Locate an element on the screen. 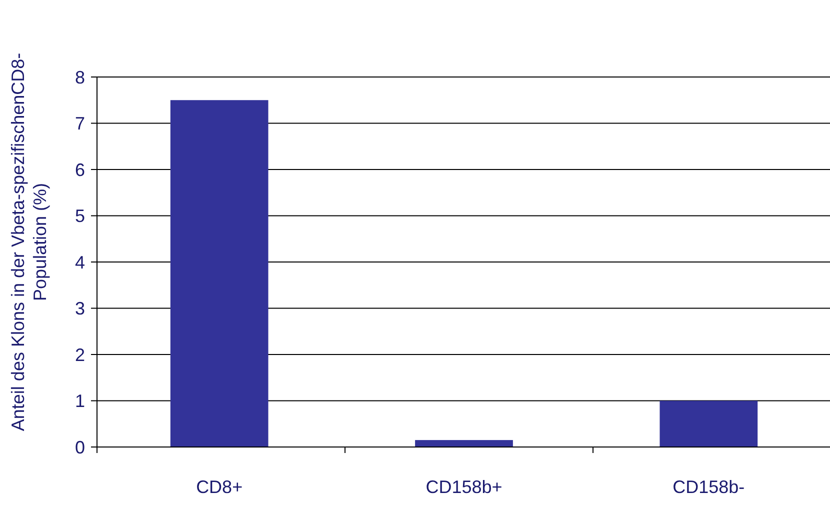 This screenshot has width=830, height=519. y-tick-label: 3 is located at coordinates (79, 308).